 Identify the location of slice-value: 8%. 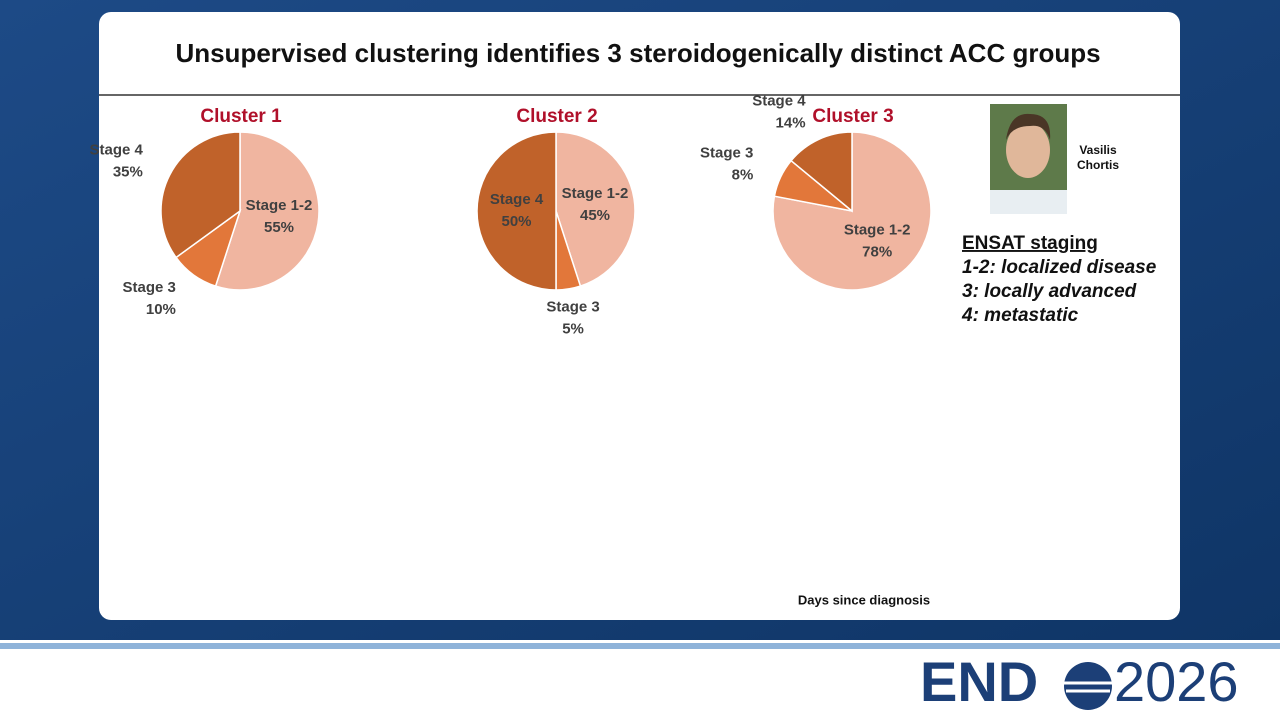
(743, 175).